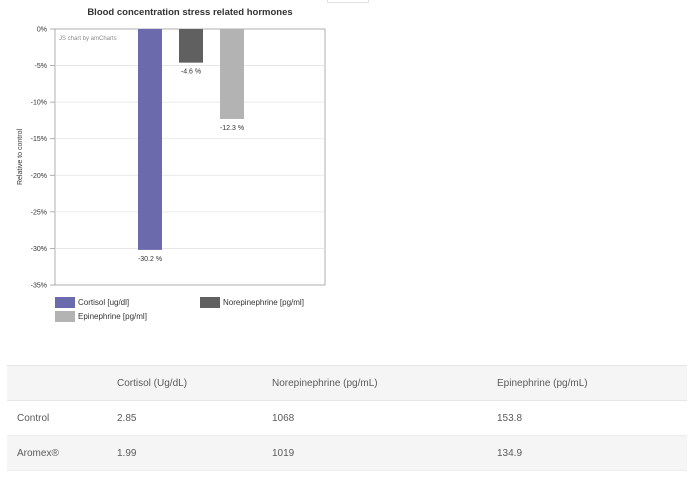  What do you see at coordinates (112, 316) in the screenshot?
I see `legend-label: Epinephrine [pg/ml]` at bounding box center [112, 316].